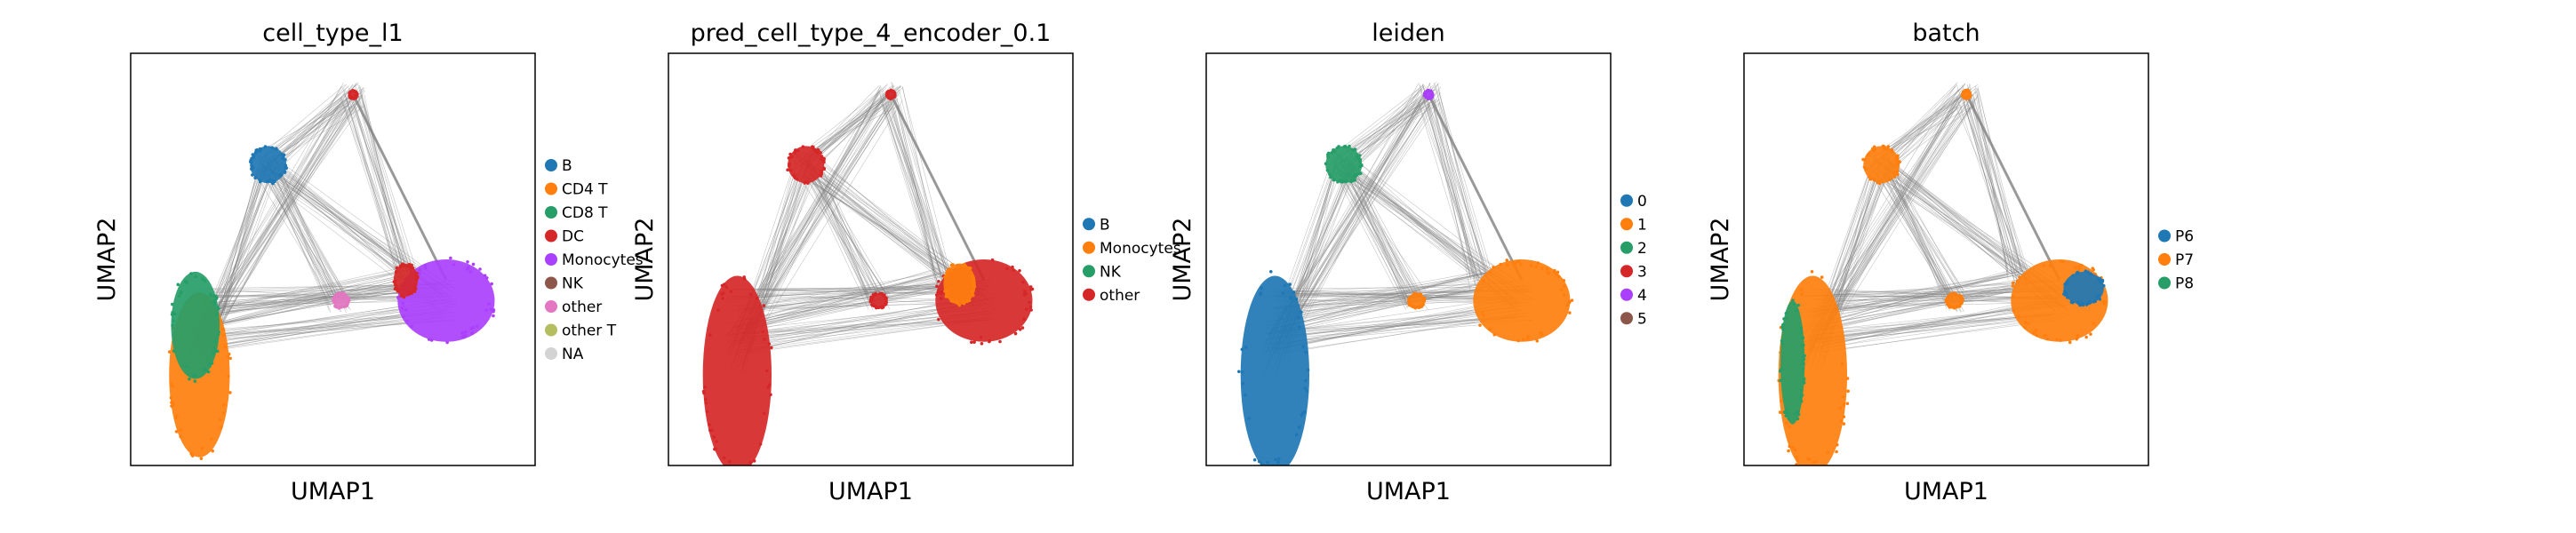 This screenshot has width=2576, height=533. I want to click on legend-item: 3, so click(1633, 272).